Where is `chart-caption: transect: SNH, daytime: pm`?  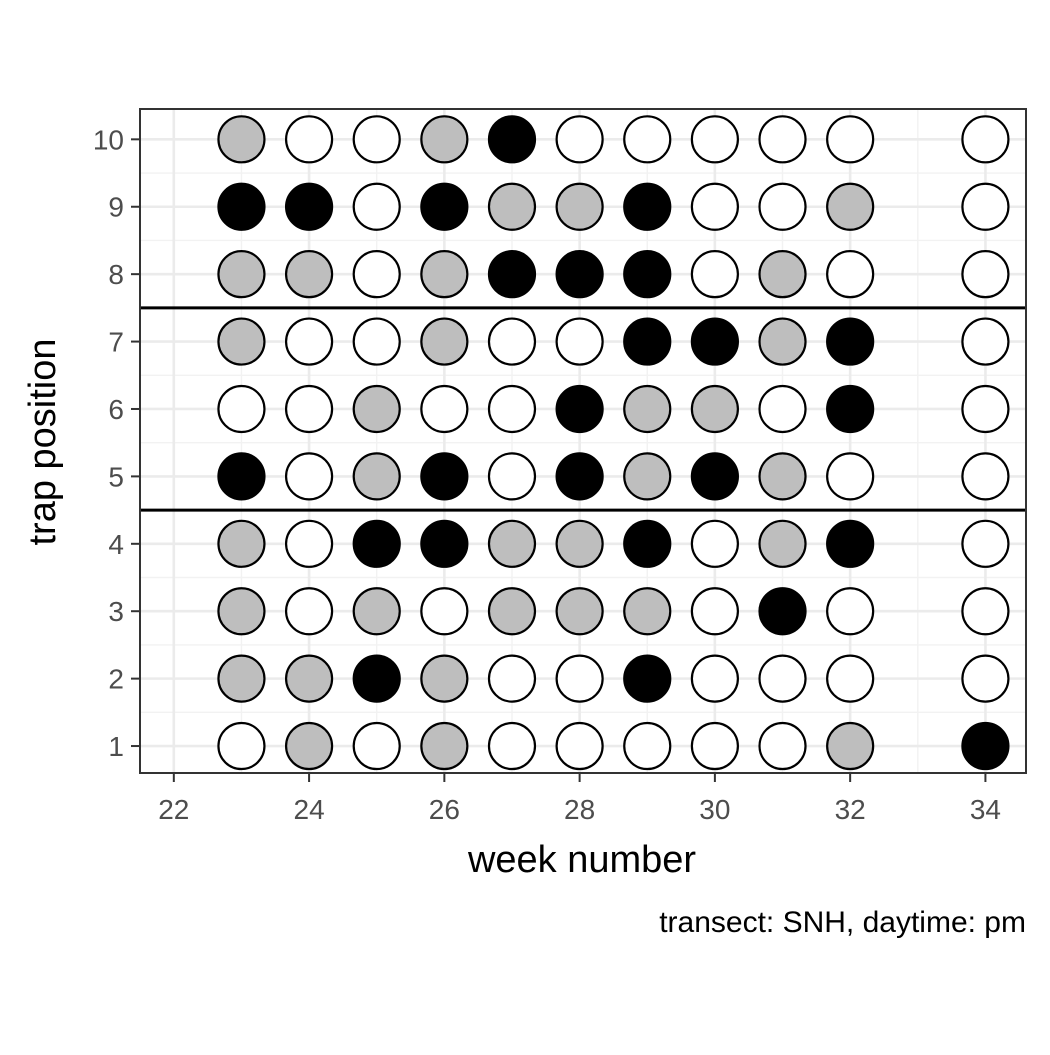 chart-caption: transect: SNH, daytime: pm is located at coordinates (842, 922).